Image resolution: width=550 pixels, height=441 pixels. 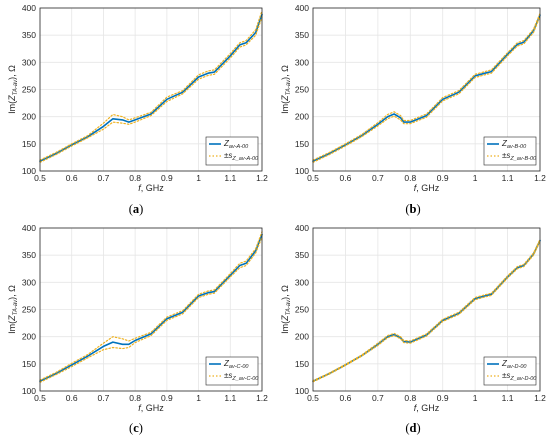 I want to click on legend-label: ±sZ_av-A-00, so click(x=241, y=156).